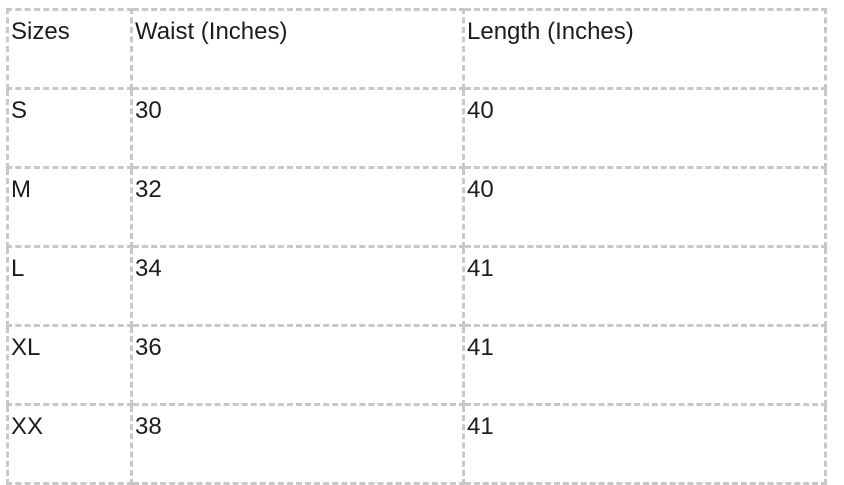  What do you see at coordinates (297, 128) in the screenshot?
I see `waist-cell: 30` at bounding box center [297, 128].